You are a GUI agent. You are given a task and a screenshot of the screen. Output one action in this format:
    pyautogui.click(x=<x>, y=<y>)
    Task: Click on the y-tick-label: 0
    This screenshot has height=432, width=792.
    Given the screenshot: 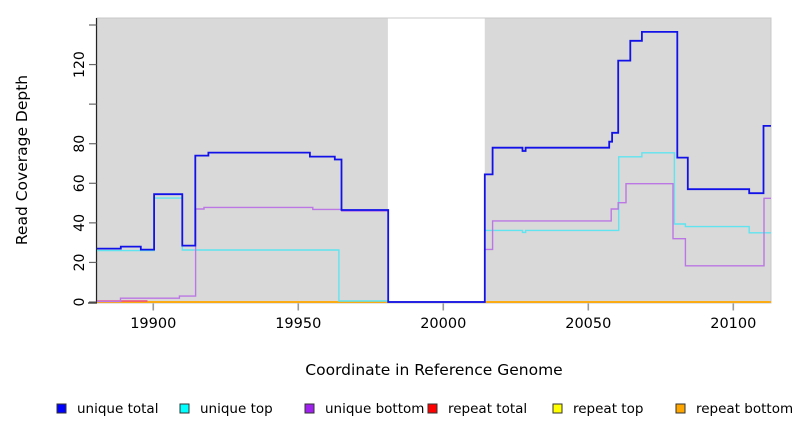 What is the action you would take?
    pyautogui.click(x=80, y=302)
    